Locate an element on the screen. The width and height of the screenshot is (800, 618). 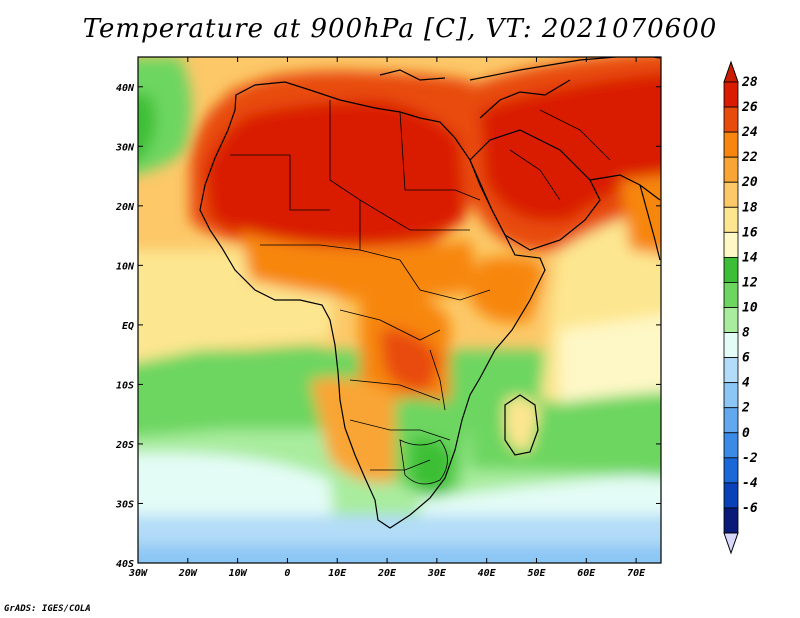
colorbar-label: 26 is located at coordinates (749, 107).